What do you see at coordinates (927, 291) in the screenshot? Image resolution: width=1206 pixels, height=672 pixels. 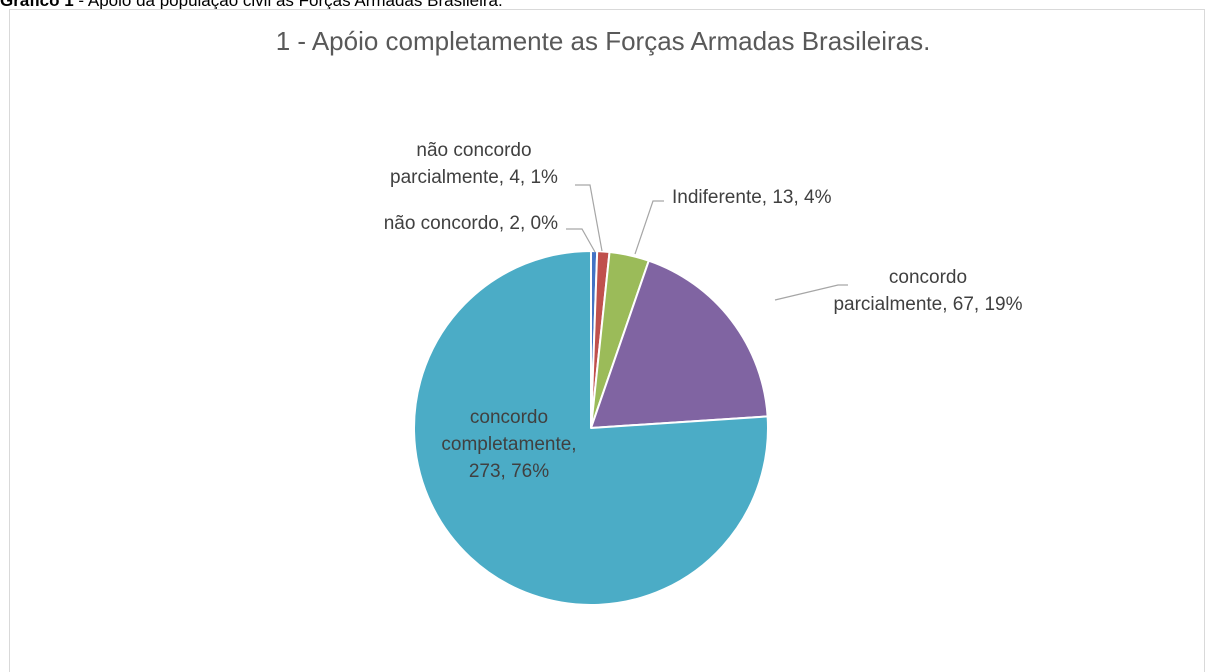 I see `data-label-3: concordo parcialmente, 67, 19%` at bounding box center [927, 291].